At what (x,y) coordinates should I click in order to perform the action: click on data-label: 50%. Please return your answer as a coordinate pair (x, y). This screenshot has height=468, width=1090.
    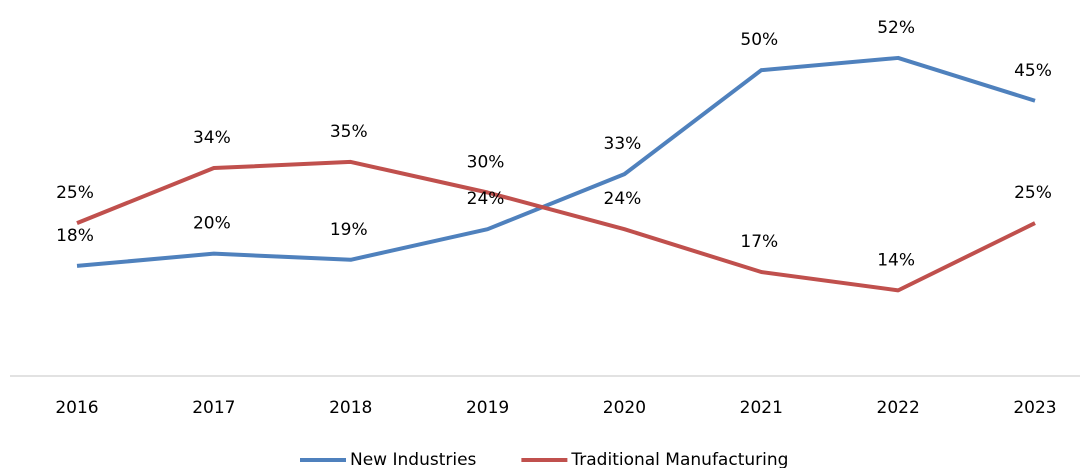
    Looking at the image, I should click on (759, 40).